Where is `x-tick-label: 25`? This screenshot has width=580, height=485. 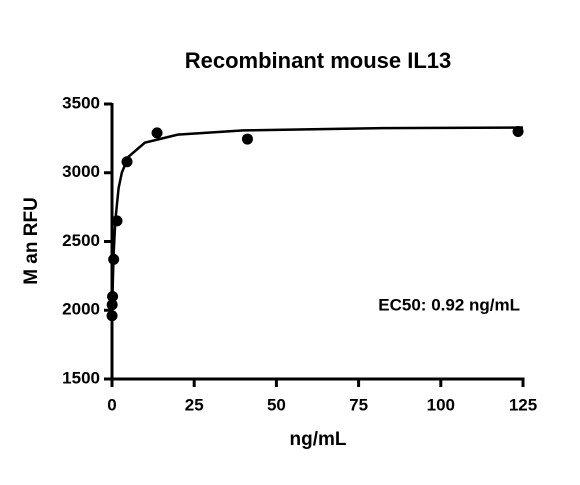 x-tick-label: 25 is located at coordinates (194, 404).